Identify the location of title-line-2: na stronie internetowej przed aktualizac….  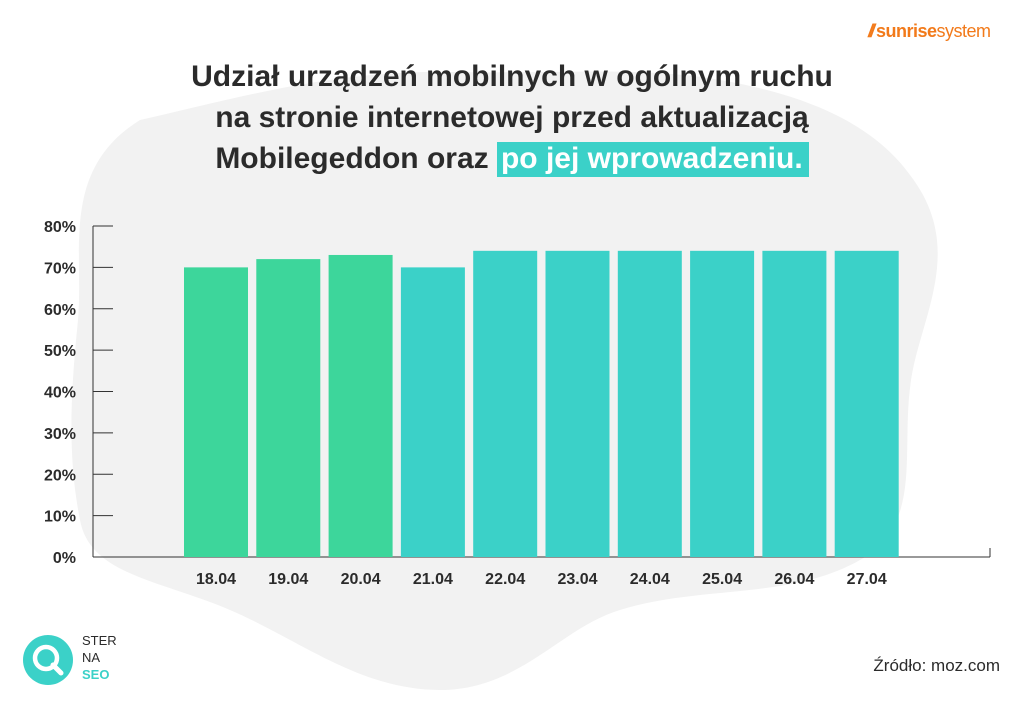
(512, 117).